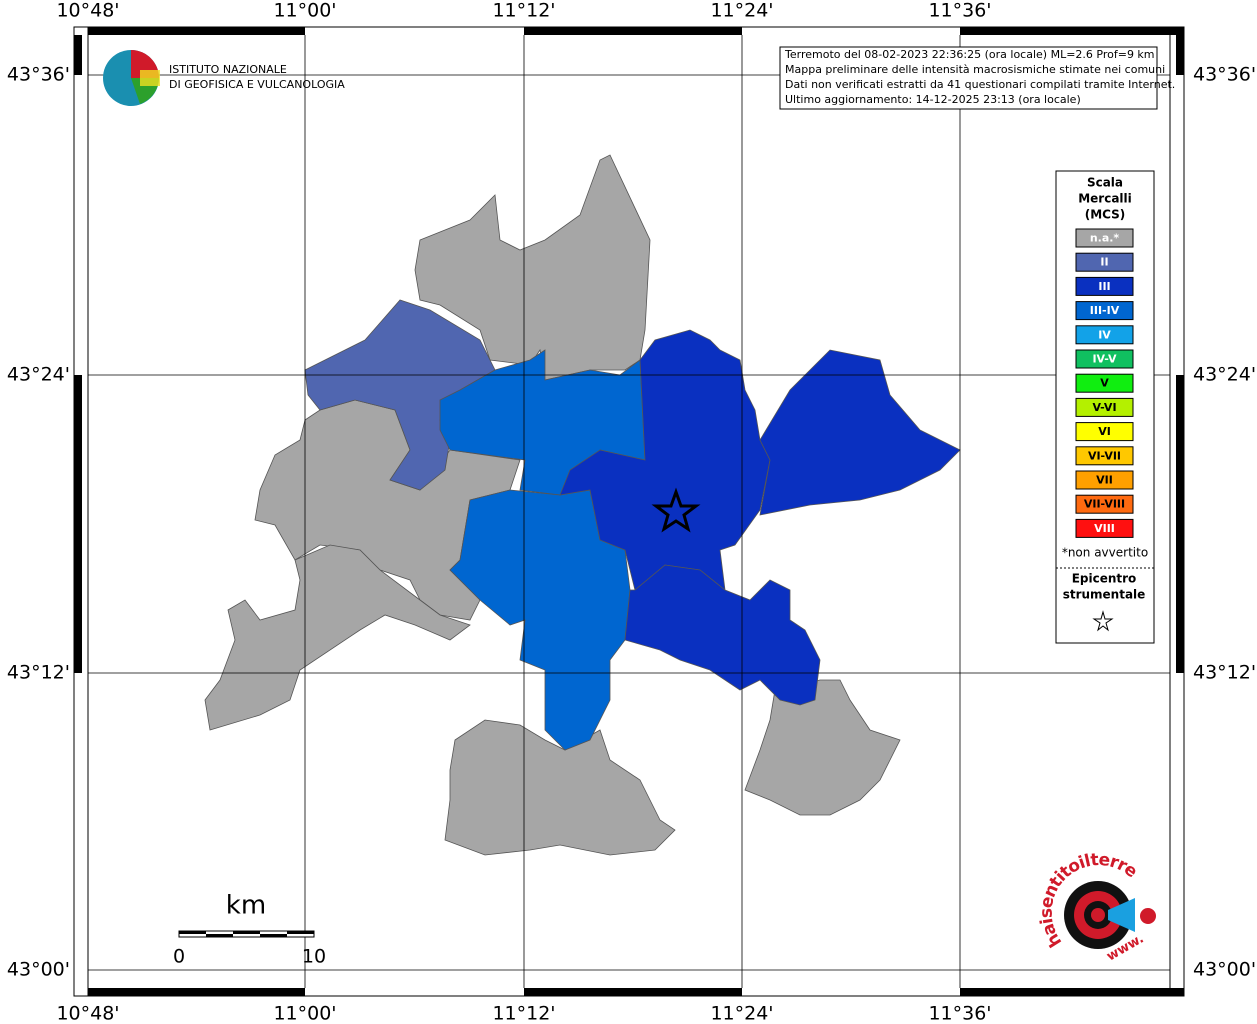 Image resolution: width=1257 pixels, height=1024 pixels. Describe the element at coordinates (246, 906) in the screenshot. I see `scale-unit: km` at that location.